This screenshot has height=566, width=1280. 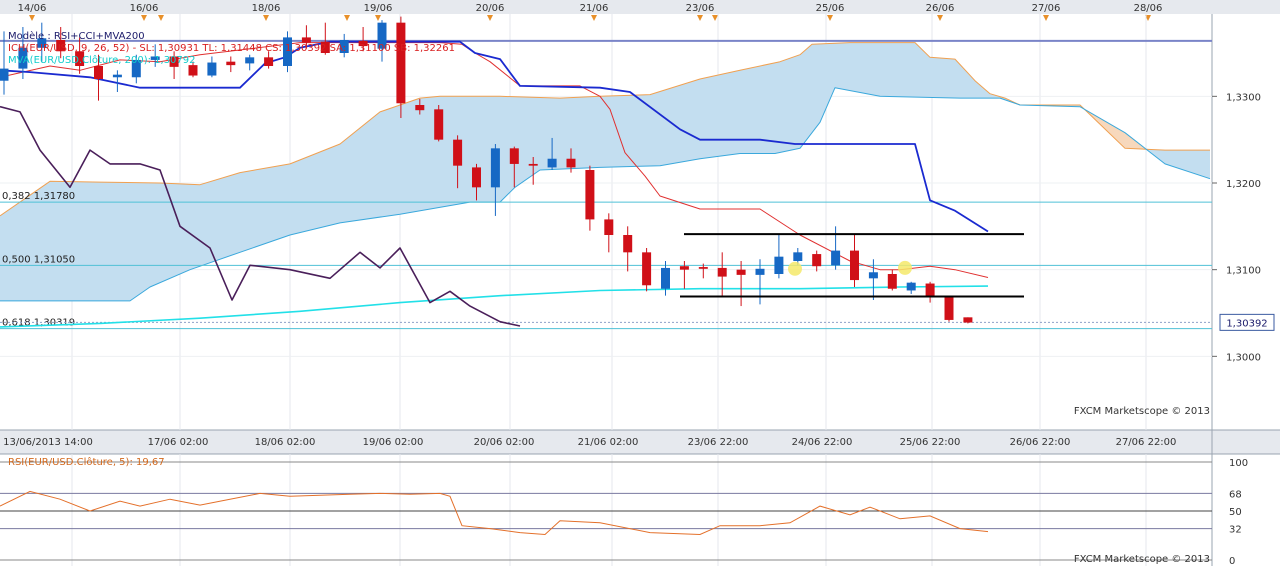 I want to click on watermark-rsi: FXCM Marketscope © 2013, so click(x=1142, y=559).